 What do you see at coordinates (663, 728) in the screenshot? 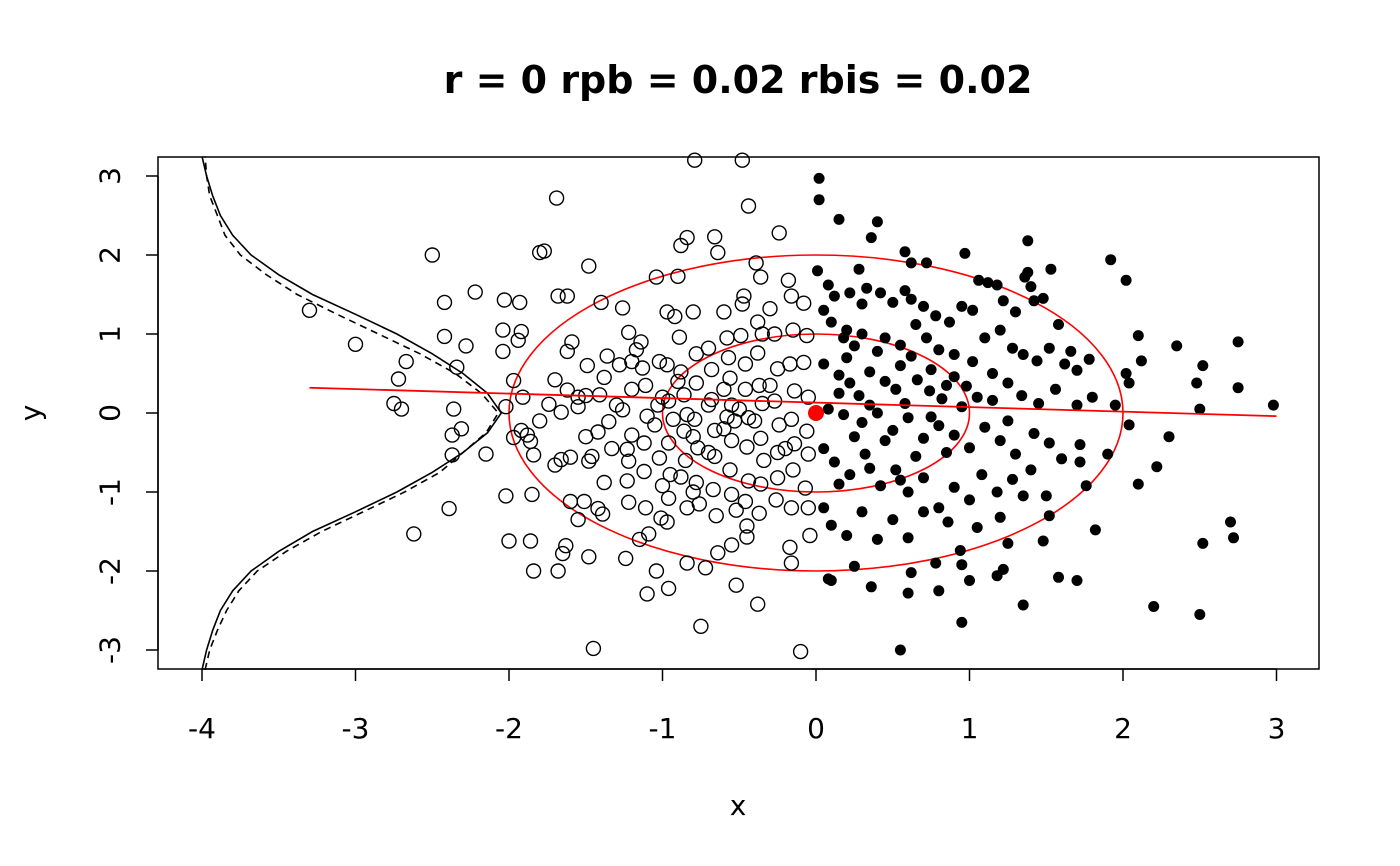
I see `x-tick-label: -1` at bounding box center [663, 728].